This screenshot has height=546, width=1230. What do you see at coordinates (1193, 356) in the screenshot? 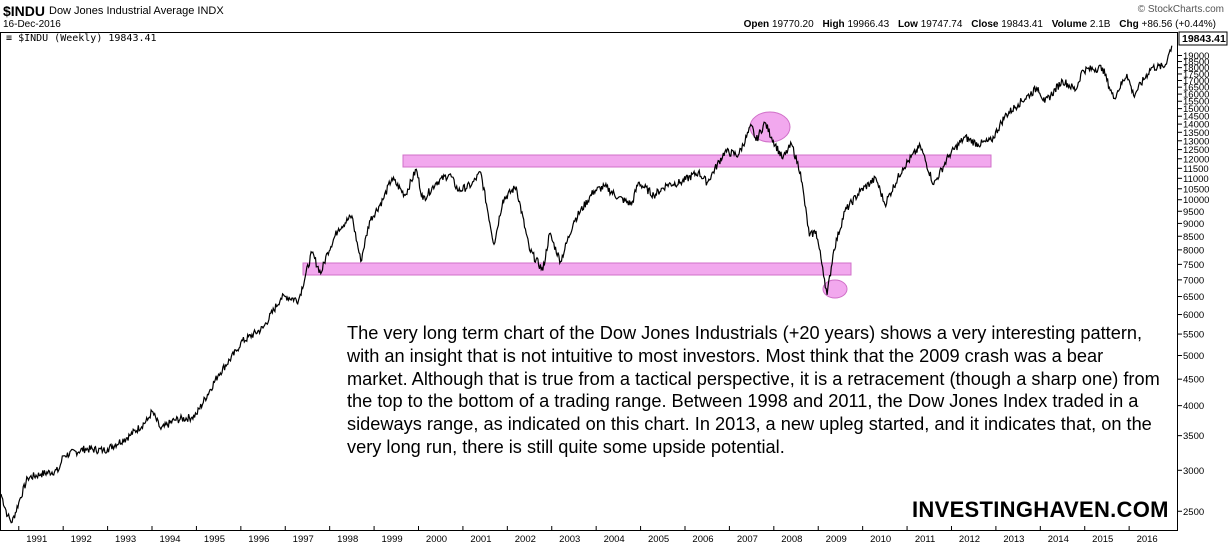
I see `y-tick-label: 5000` at bounding box center [1193, 356].